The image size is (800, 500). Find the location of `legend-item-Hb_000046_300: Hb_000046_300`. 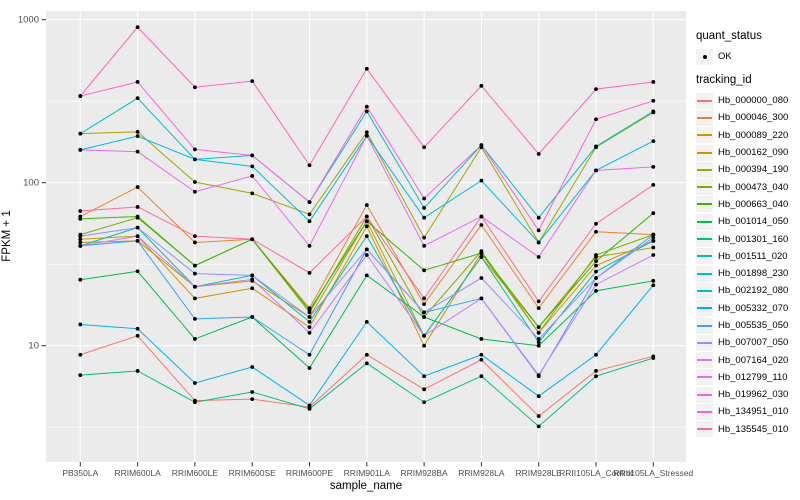

legend-item-Hb_000046_300: Hb_000046_300 is located at coordinates (742, 117).